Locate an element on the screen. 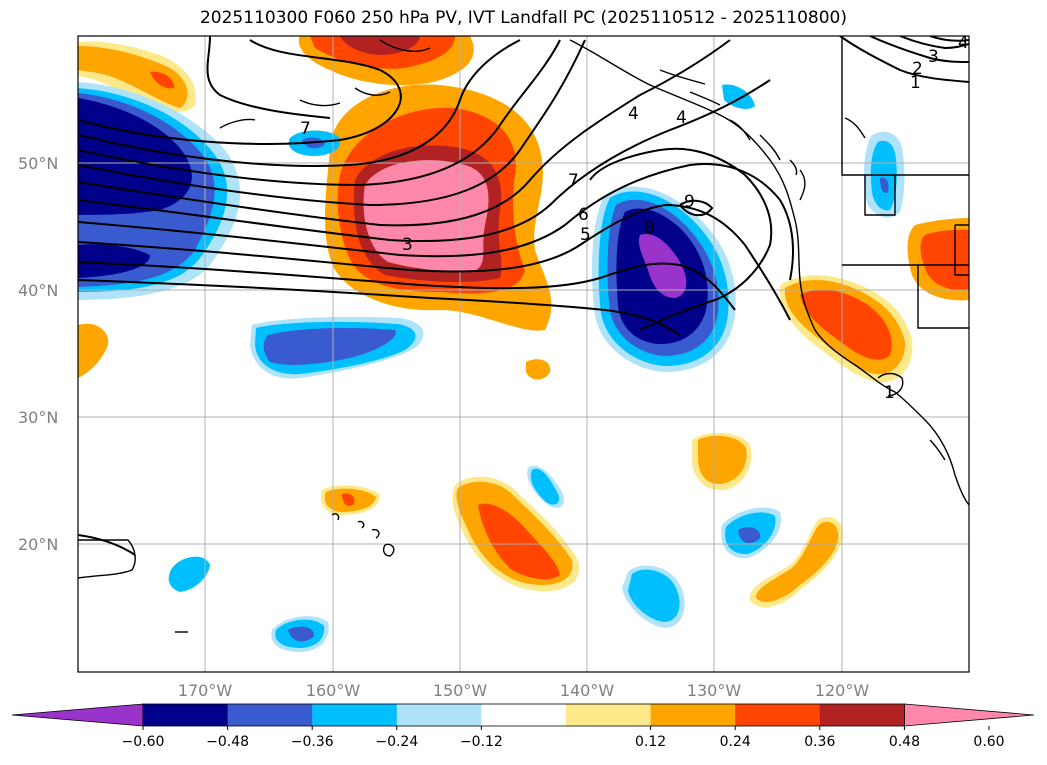  colorbar-tick-label: 0.48 is located at coordinates (904, 742).